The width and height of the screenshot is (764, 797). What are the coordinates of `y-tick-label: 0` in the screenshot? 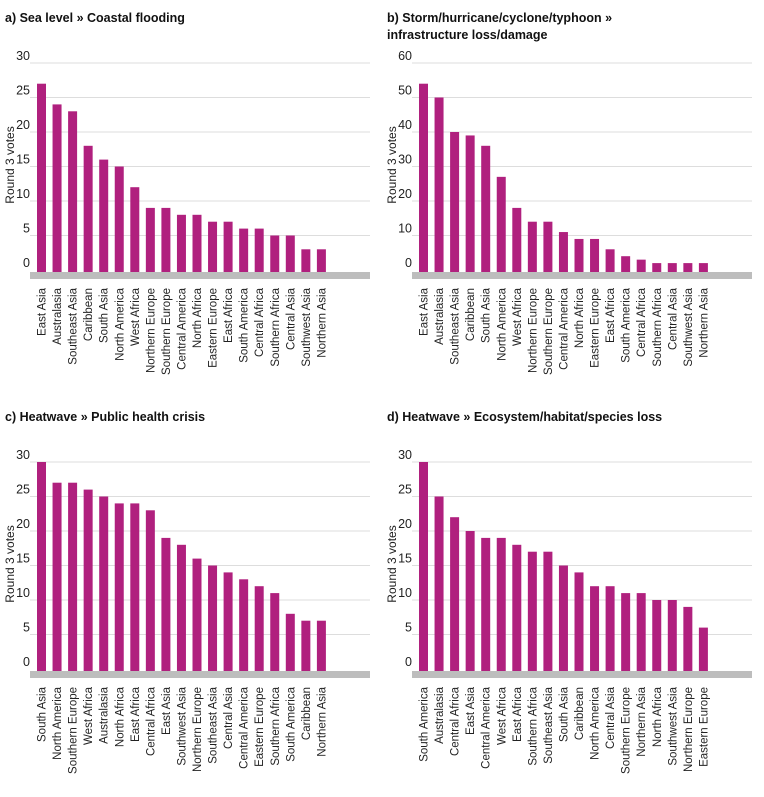 It's located at (408, 263).